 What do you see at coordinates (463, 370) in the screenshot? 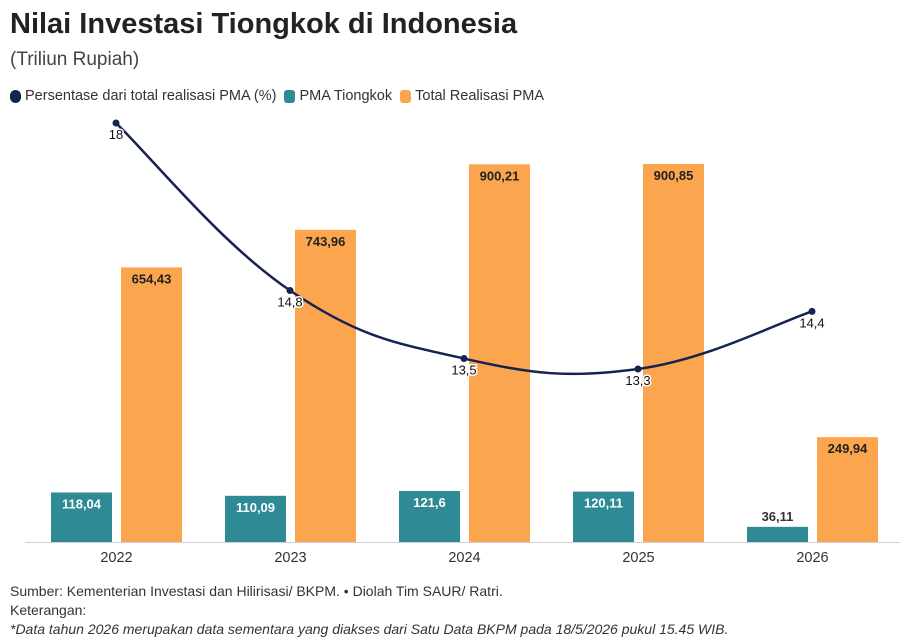
I see `data-label-percentage-2024: 13,5` at bounding box center [463, 370].